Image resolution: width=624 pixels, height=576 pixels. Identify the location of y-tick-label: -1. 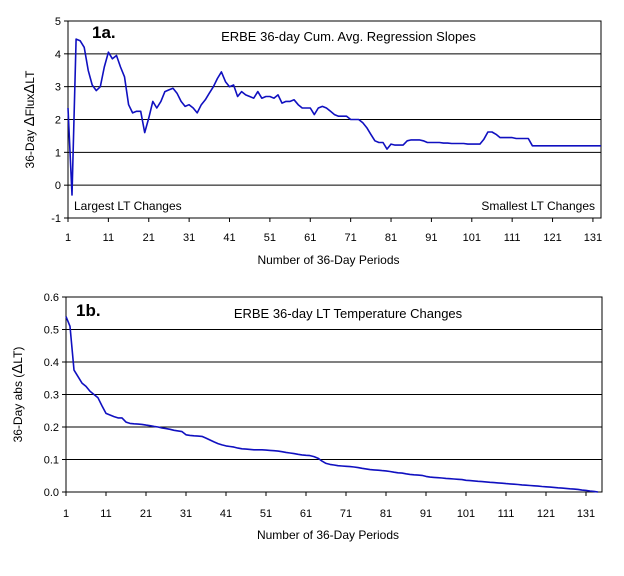
(56, 219).